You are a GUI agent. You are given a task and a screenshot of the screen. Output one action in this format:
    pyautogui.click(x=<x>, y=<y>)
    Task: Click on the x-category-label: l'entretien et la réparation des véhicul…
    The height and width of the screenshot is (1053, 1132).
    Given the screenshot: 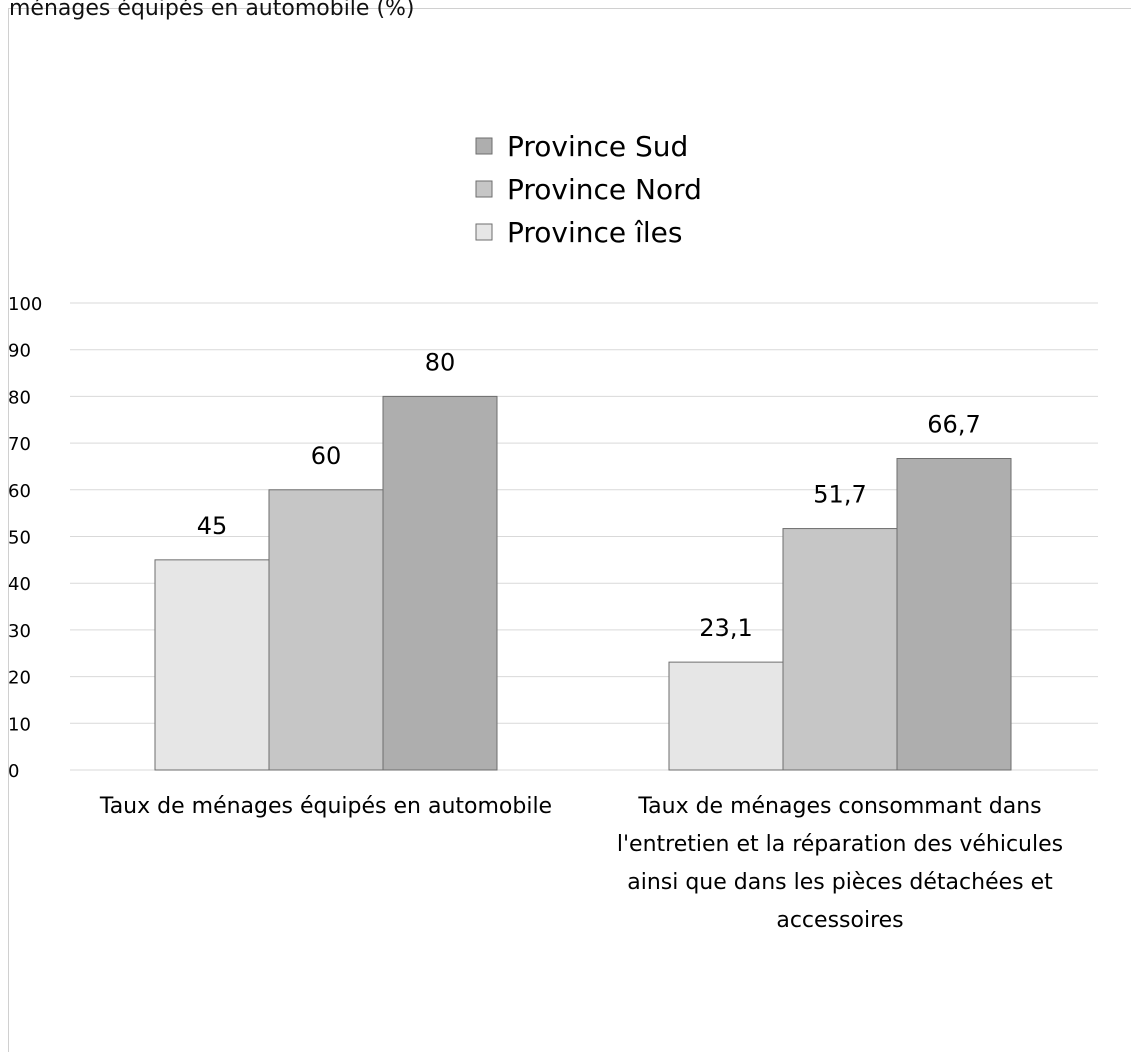 What is the action you would take?
    pyautogui.click(x=840, y=844)
    